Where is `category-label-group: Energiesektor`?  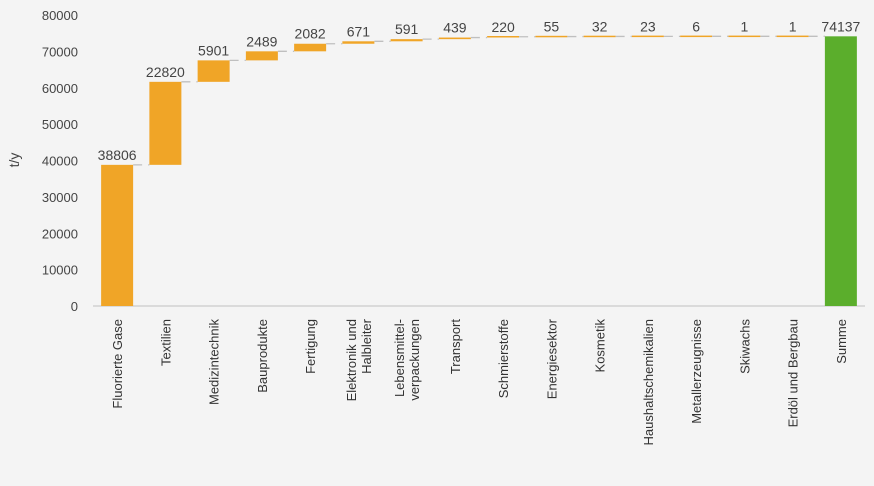
category-label-group: Energiesektor is located at coordinates (551, 358).